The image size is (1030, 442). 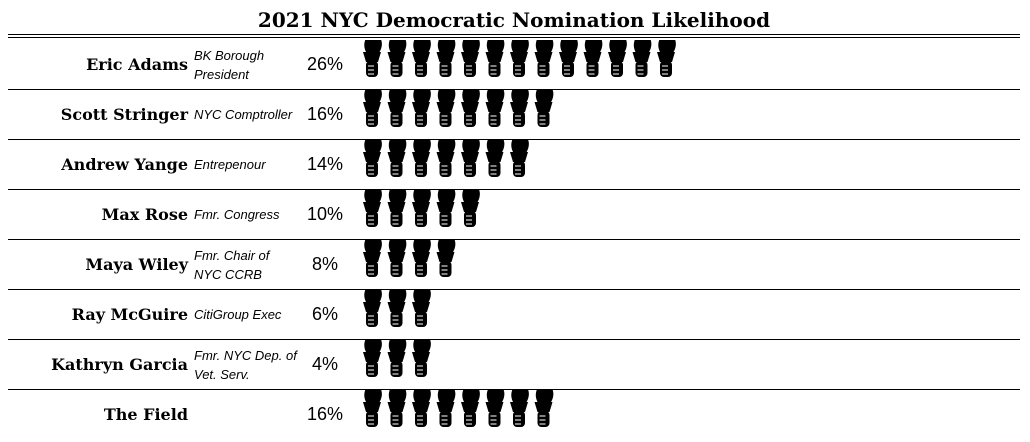 What do you see at coordinates (245, 364) in the screenshot?
I see `candidate-role: Fmr. NYC Dep. of Vet. Serv.` at bounding box center [245, 364].